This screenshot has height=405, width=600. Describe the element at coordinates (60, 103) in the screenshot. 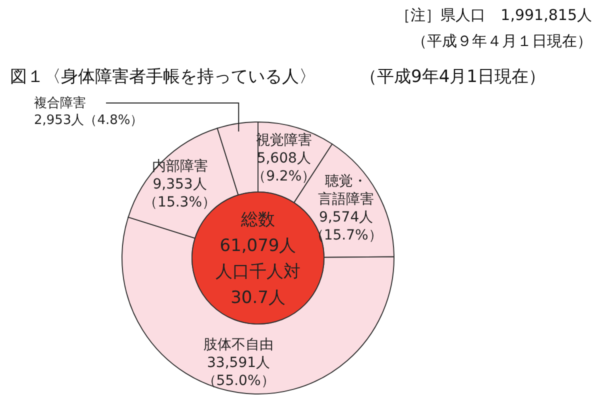

I see `slice-label: 複合障害` at that location.